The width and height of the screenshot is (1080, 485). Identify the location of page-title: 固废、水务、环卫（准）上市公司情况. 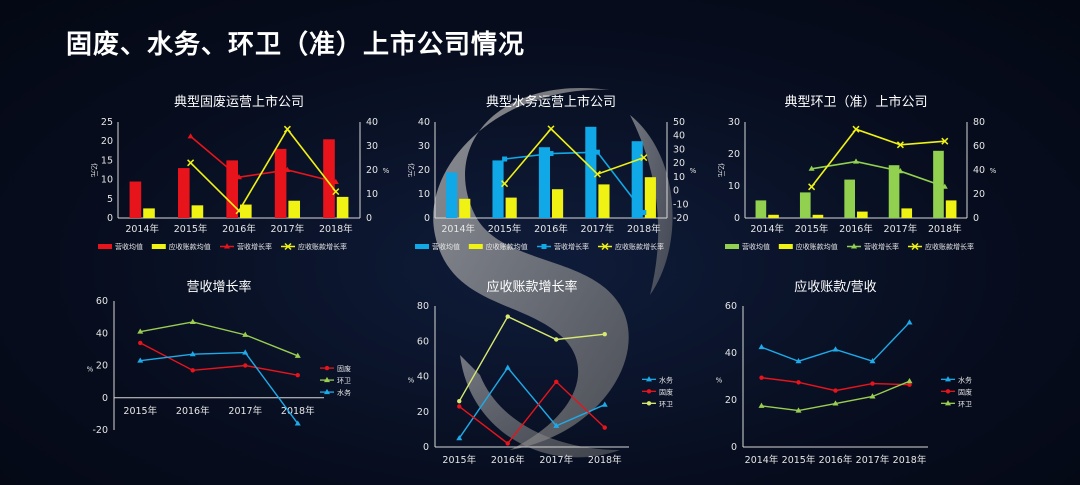
(296, 45).